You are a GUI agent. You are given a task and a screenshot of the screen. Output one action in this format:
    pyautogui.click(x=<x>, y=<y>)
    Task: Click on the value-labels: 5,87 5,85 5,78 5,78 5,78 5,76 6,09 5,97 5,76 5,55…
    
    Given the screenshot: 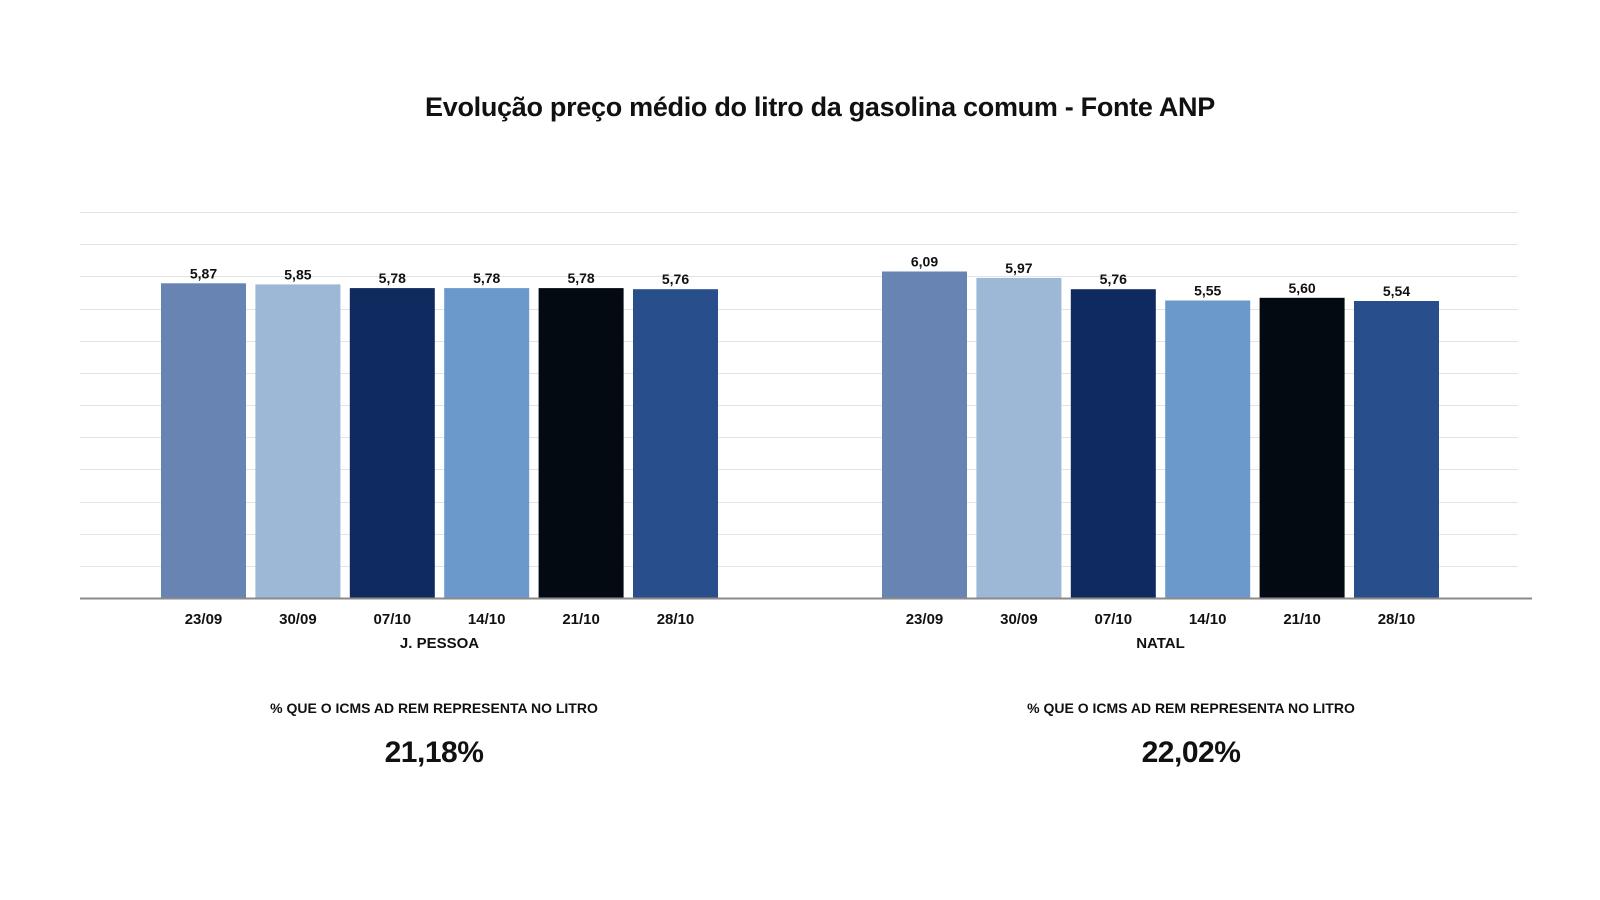 What is the action you would take?
    pyautogui.click(x=800, y=277)
    